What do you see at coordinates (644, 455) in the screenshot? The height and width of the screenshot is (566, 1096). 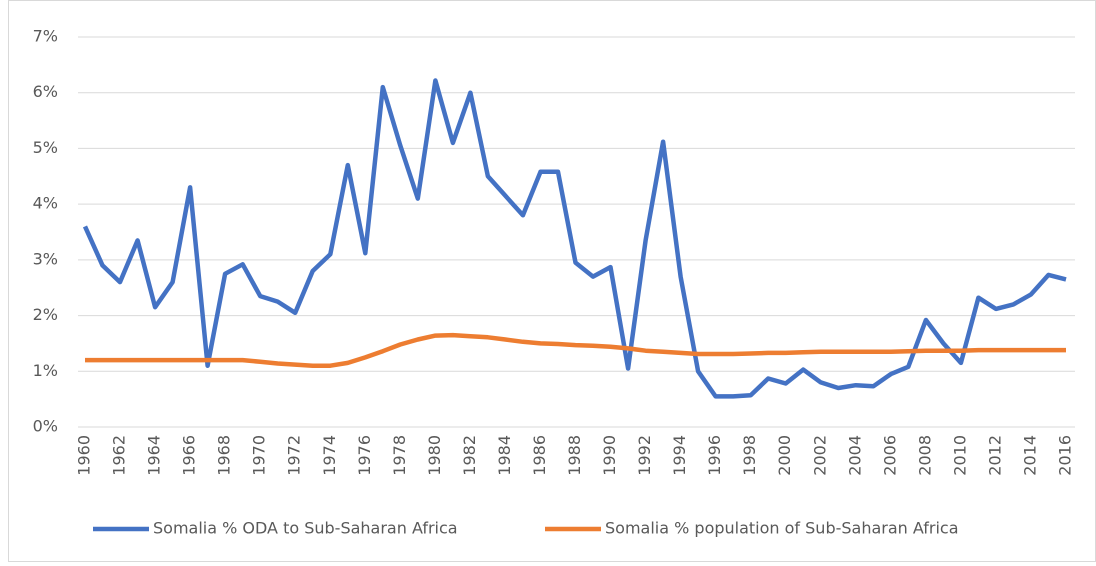 I see `x-tick-label: 1992` at bounding box center [644, 455].